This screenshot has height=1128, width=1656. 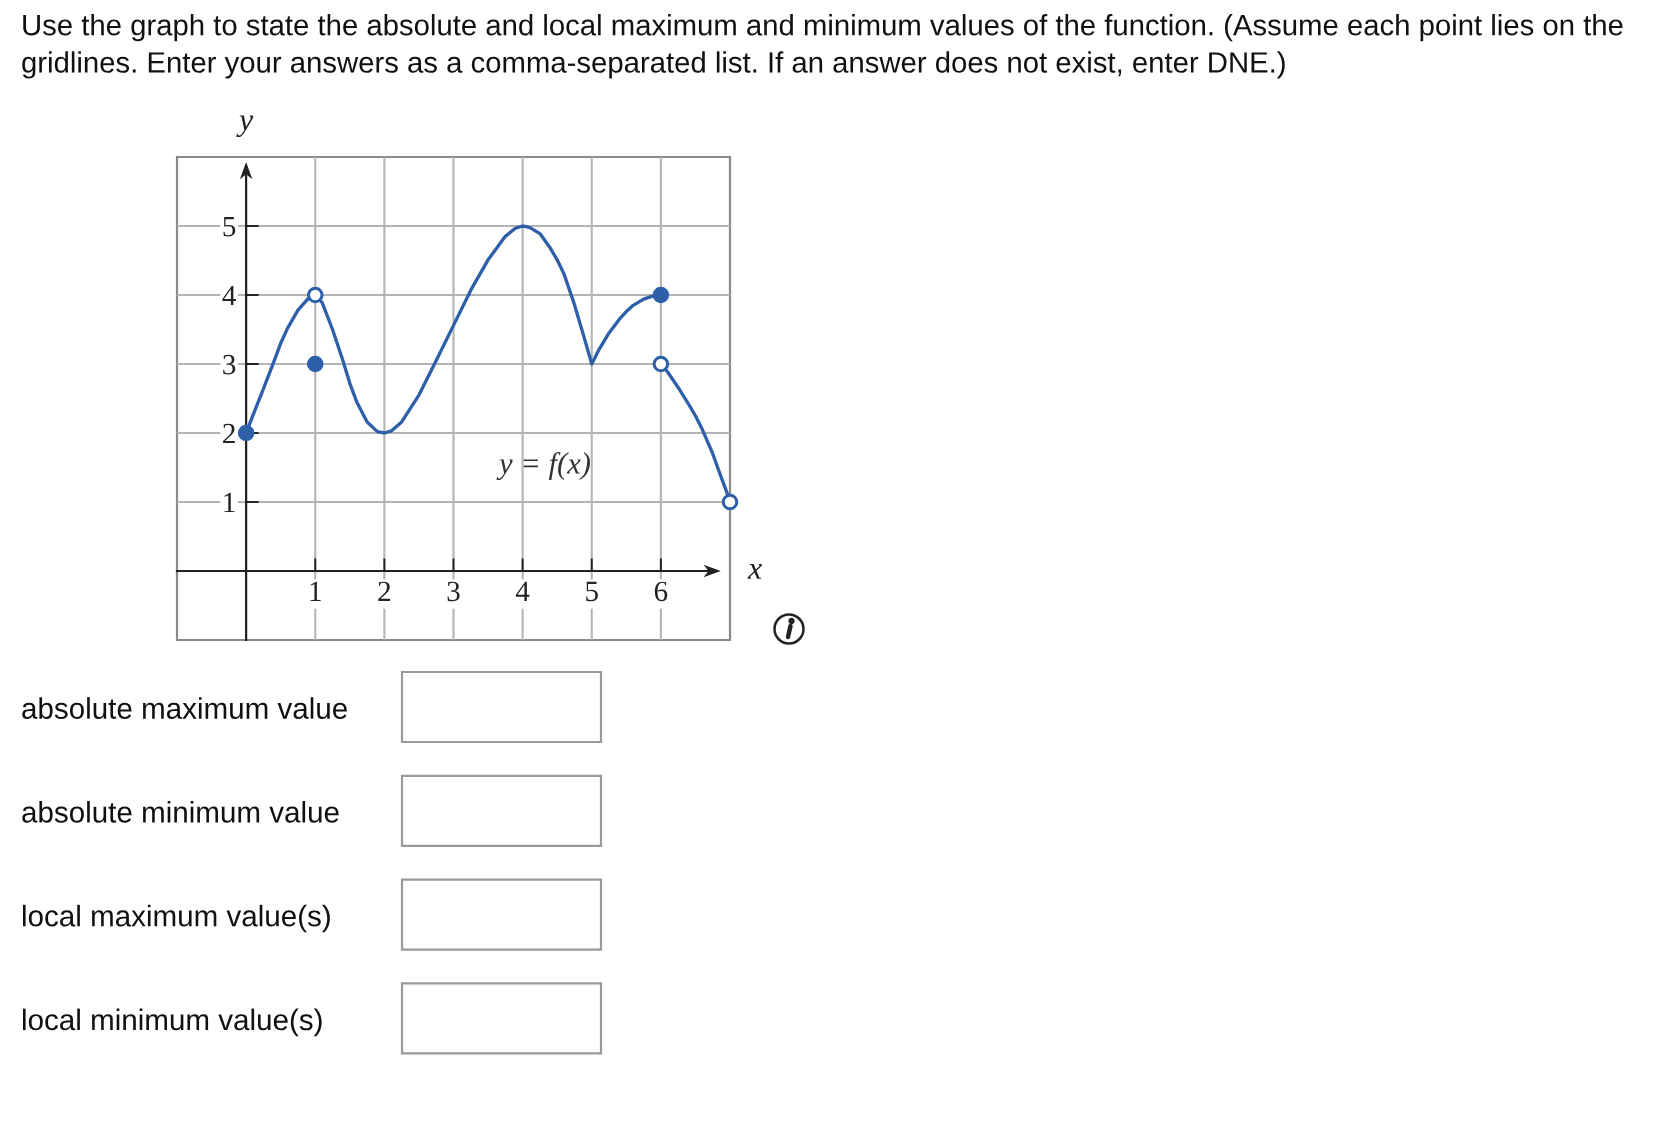 I want to click on y-axis-title: y, so click(x=245, y=126).